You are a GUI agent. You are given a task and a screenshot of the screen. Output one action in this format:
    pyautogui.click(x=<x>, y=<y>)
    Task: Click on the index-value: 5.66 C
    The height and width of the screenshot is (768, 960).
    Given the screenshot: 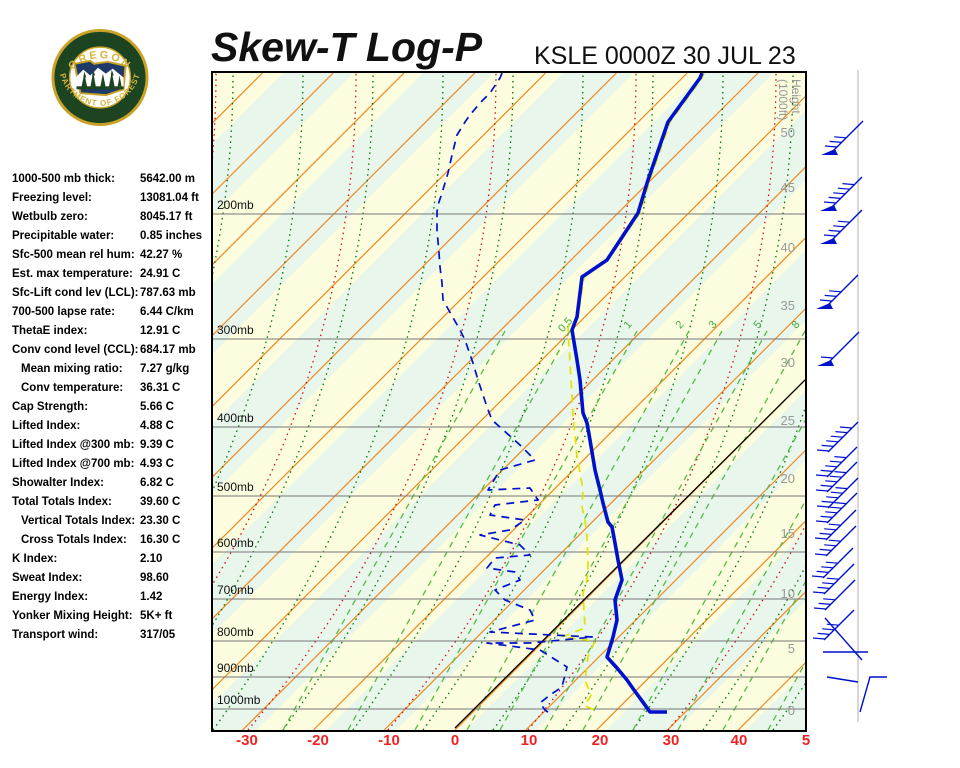 What is the action you would take?
    pyautogui.click(x=157, y=407)
    